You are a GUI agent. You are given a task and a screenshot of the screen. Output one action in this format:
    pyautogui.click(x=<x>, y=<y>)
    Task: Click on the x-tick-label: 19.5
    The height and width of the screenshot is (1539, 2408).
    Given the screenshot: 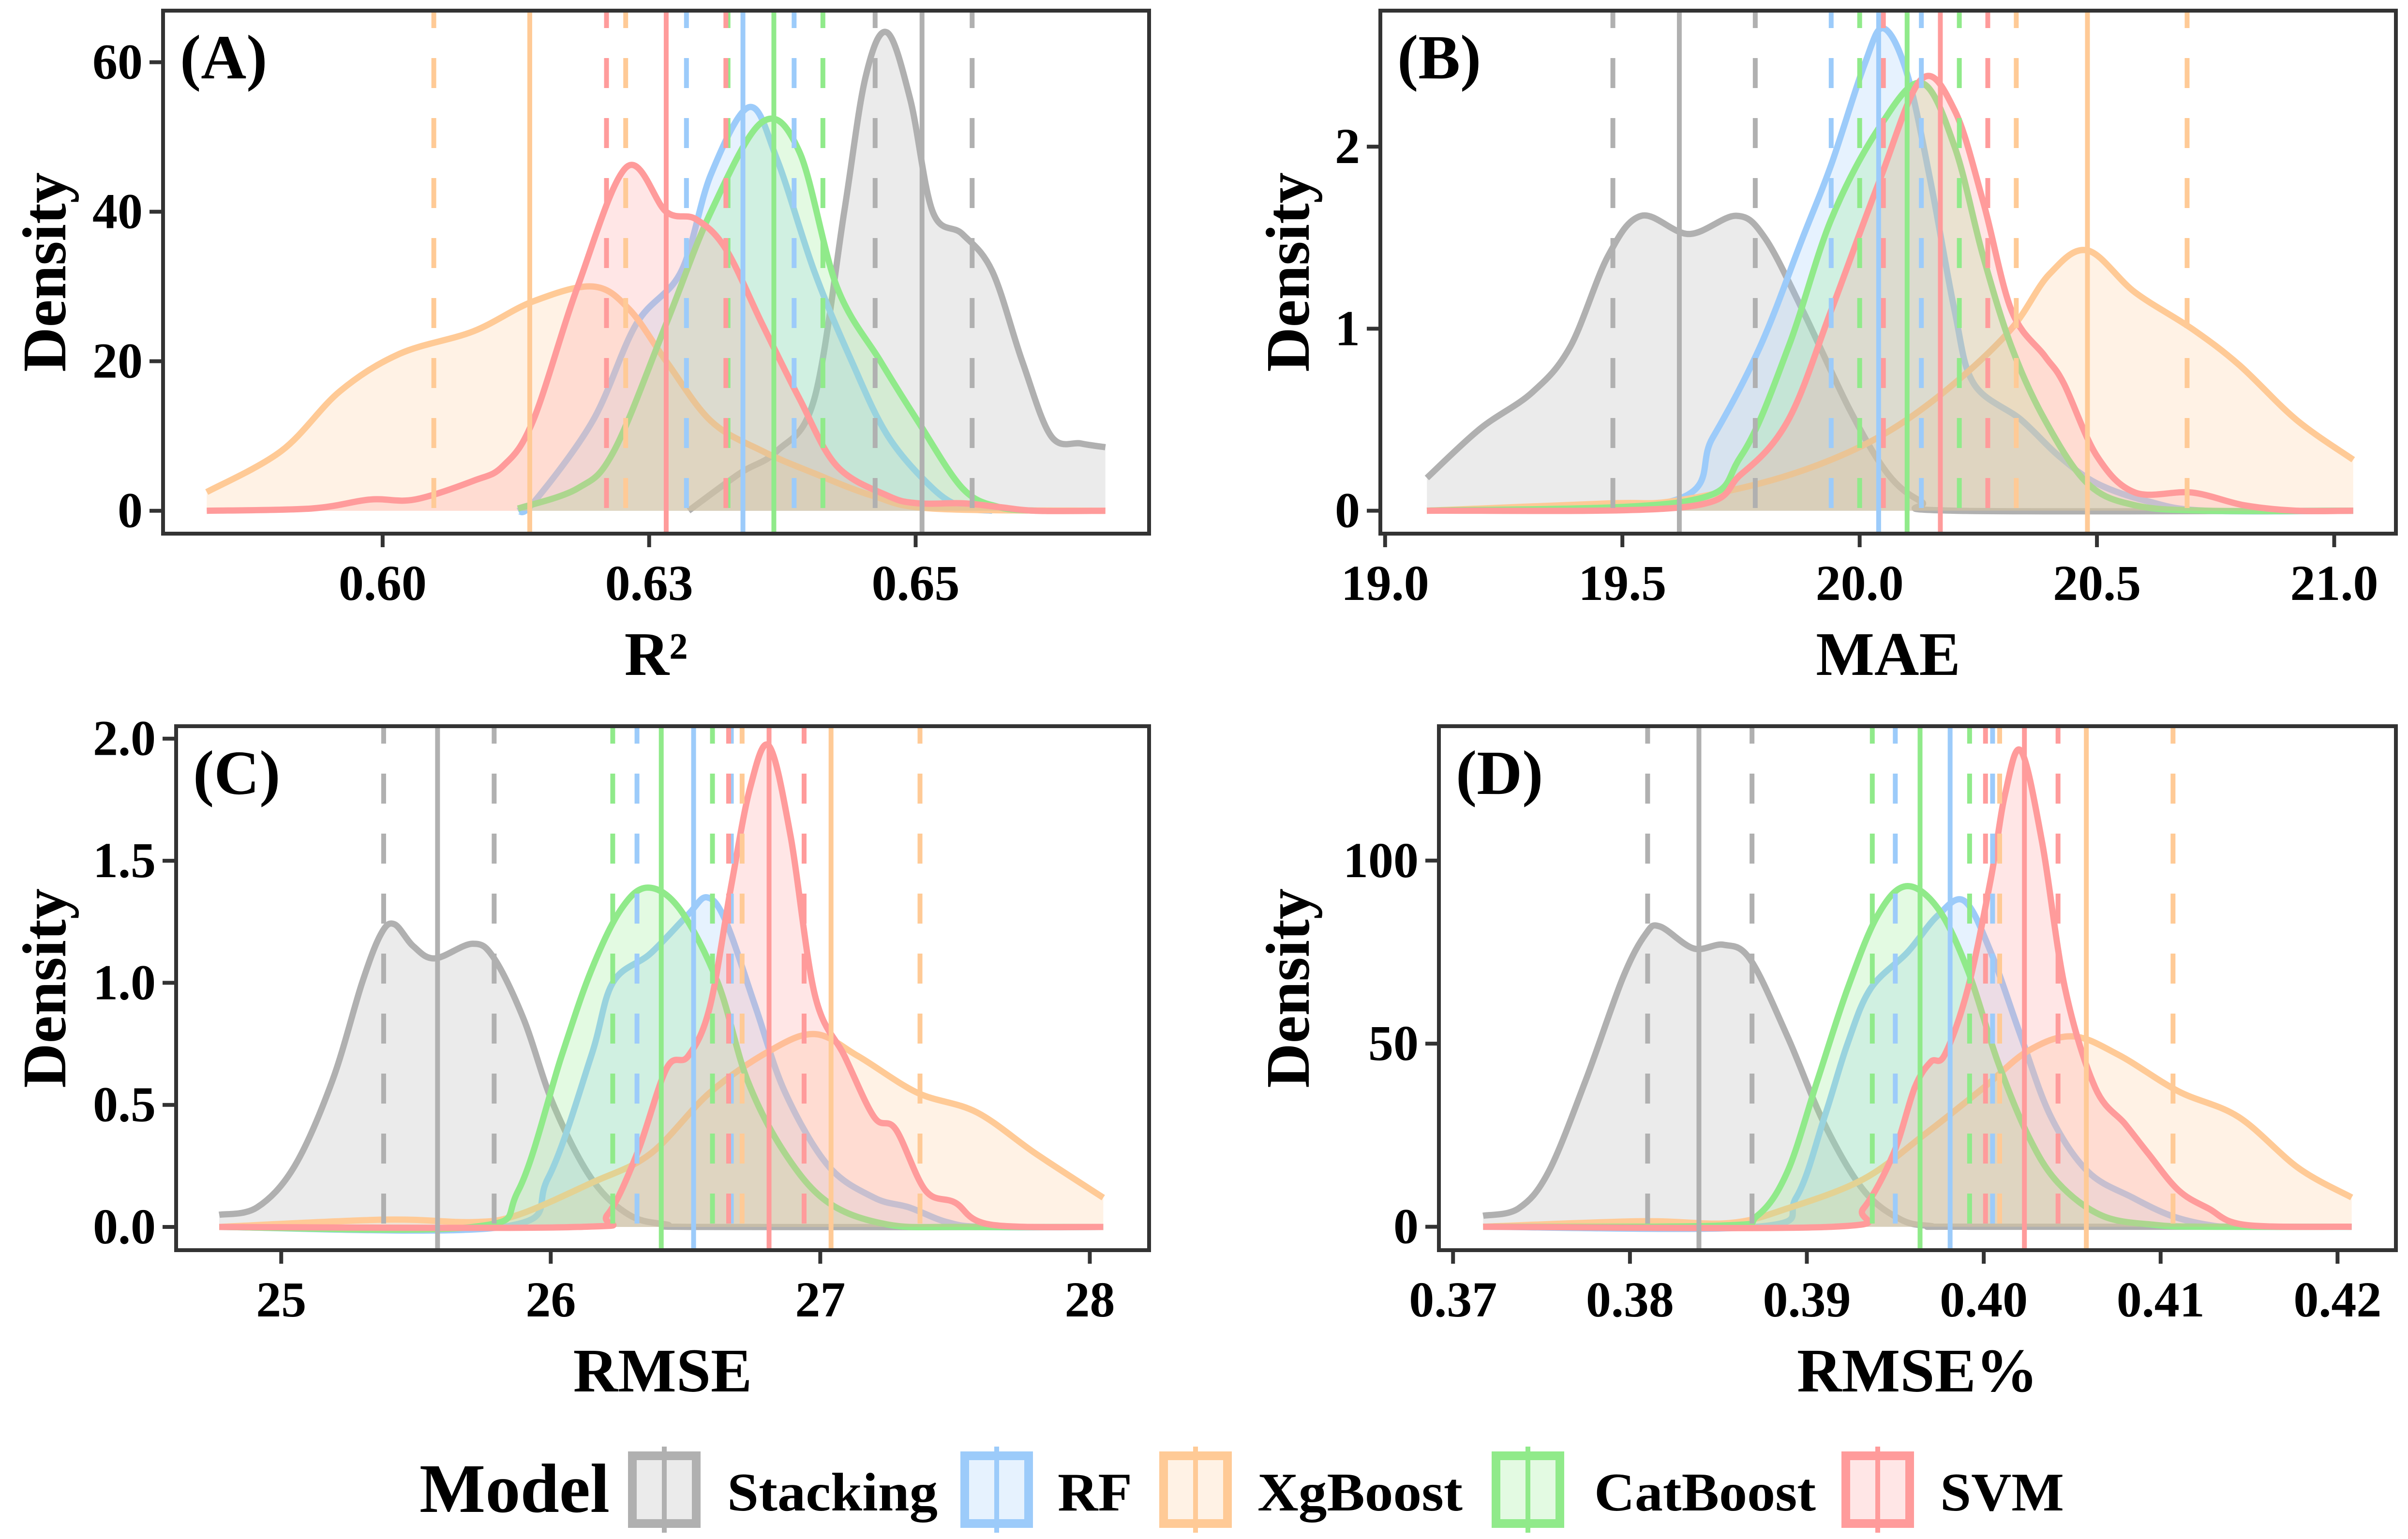 What is the action you would take?
    pyautogui.click(x=1622, y=583)
    